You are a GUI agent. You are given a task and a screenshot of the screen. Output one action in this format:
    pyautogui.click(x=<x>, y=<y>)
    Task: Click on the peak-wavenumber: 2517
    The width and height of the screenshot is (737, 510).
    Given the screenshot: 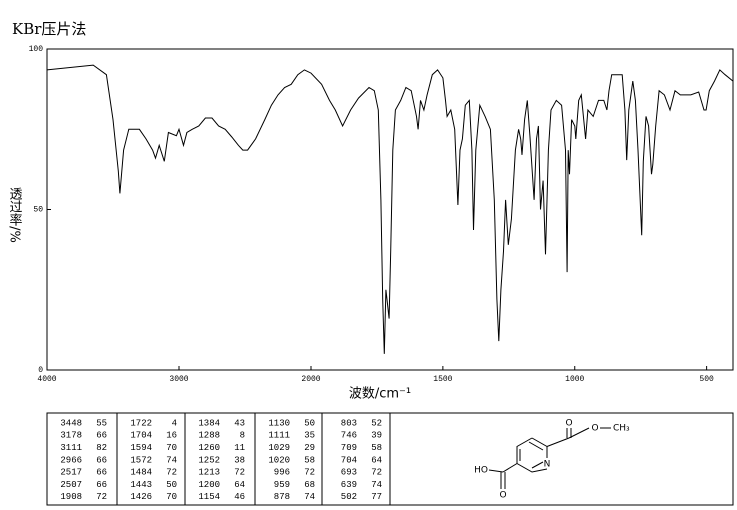 What is the action you would take?
    pyautogui.click(x=71, y=473)
    